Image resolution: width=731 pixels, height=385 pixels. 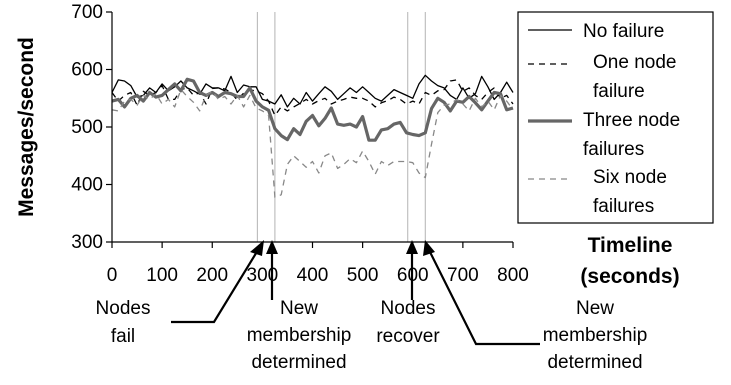 I want to click on legend-box, so click(x=615, y=117).